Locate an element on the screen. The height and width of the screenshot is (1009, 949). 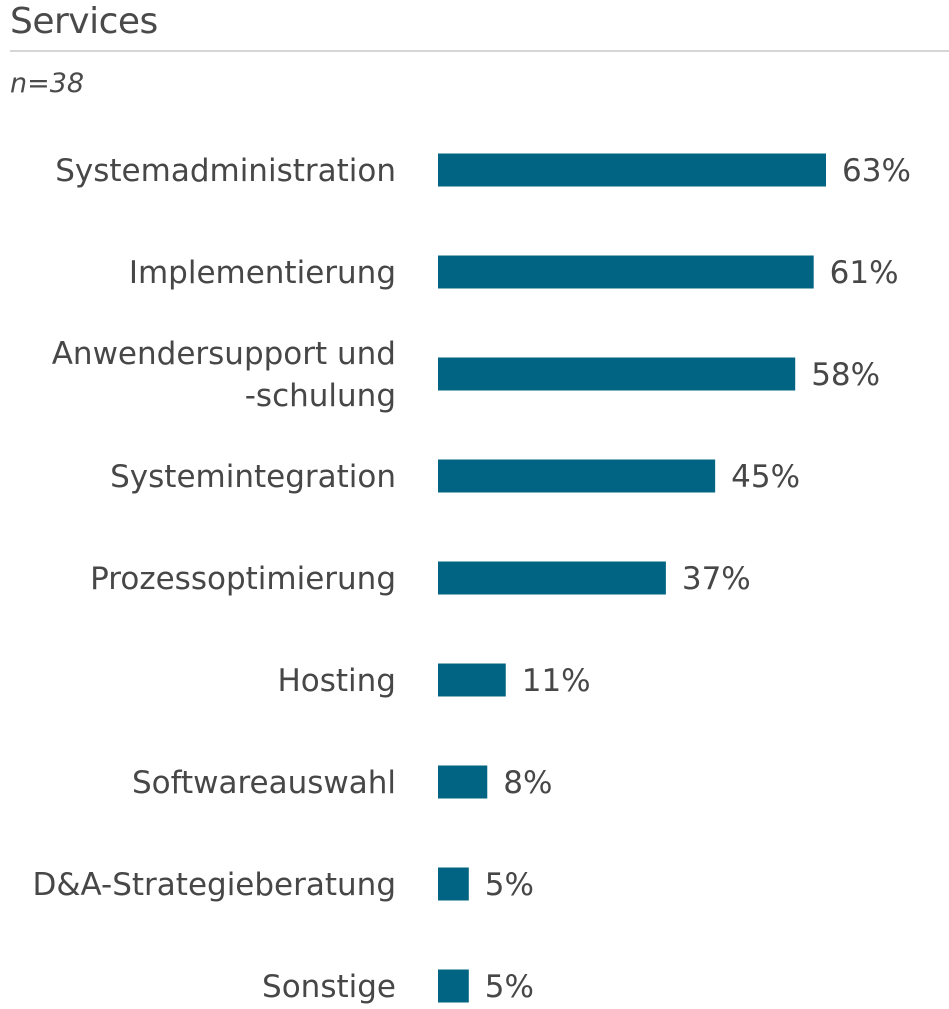
category-label: Systemintegration is located at coordinates (253, 477).